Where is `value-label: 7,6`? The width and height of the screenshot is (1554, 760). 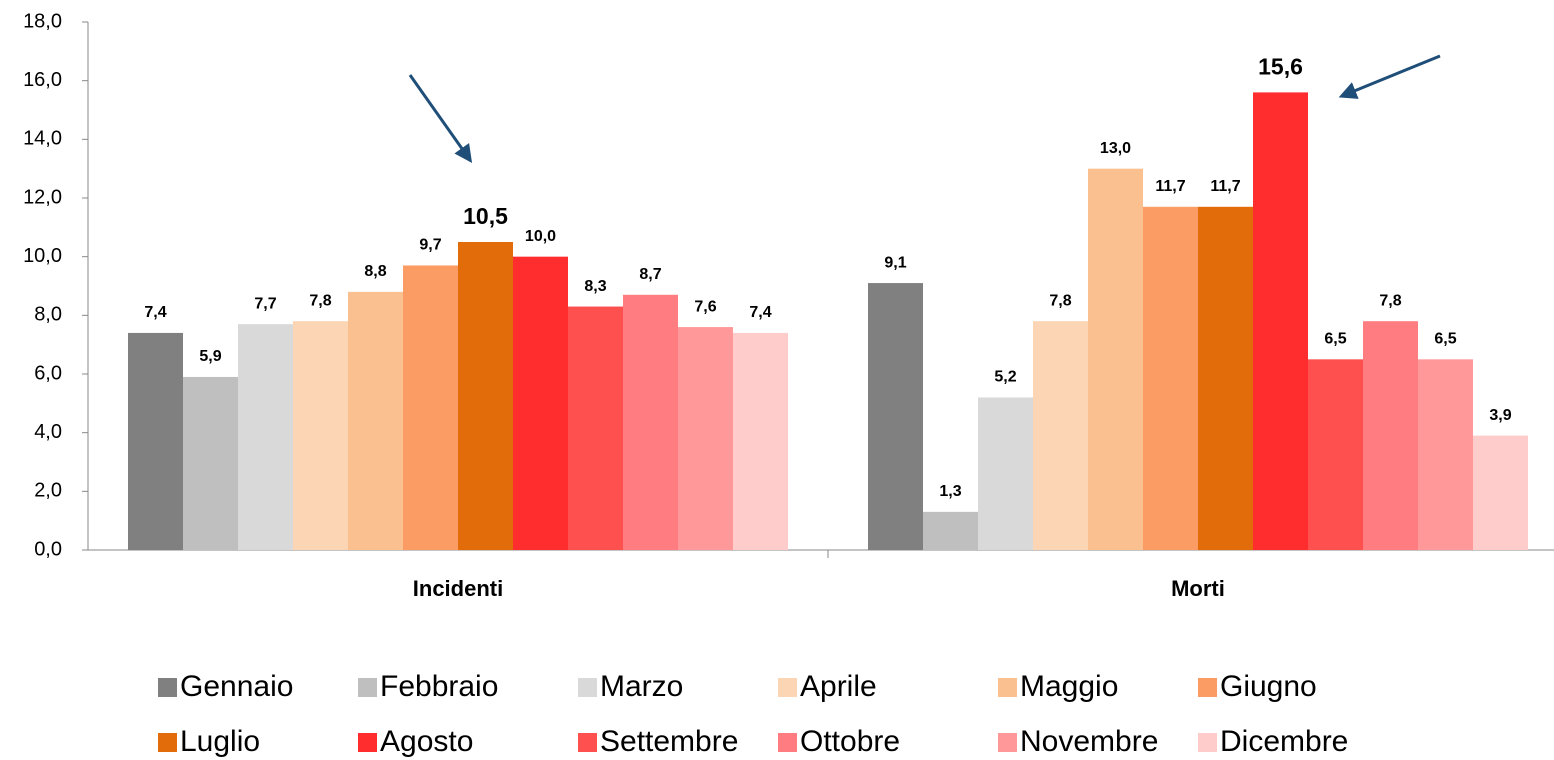 value-label: 7,6 is located at coordinates (705, 306).